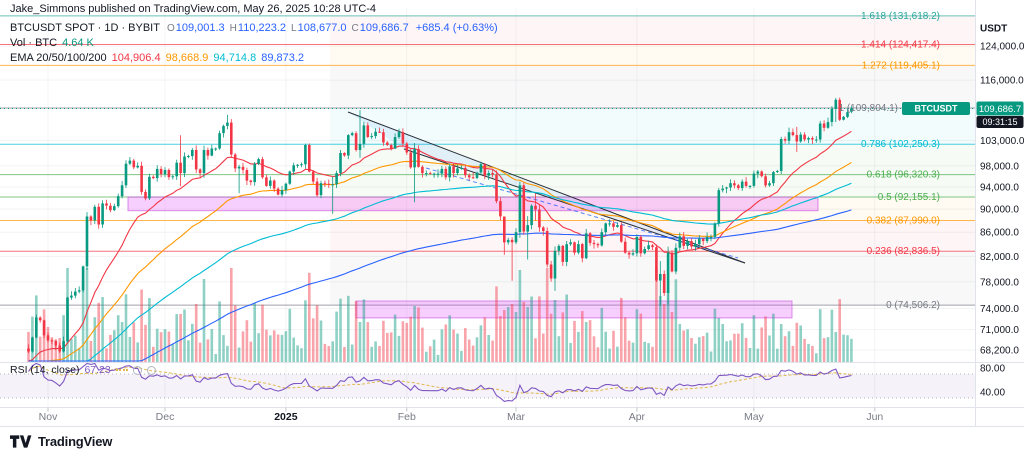 This screenshot has width=1024, height=454. What do you see at coordinates (407, 417) in the screenshot?
I see `svg-text: Feb` at bounding box center [407, 417].